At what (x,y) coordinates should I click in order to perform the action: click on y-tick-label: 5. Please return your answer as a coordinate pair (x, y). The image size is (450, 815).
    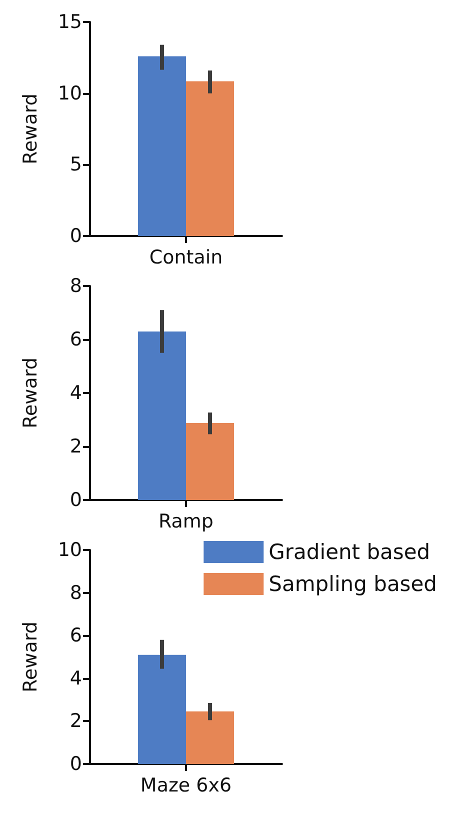
    Looking at the image, I should click on (76, 165).